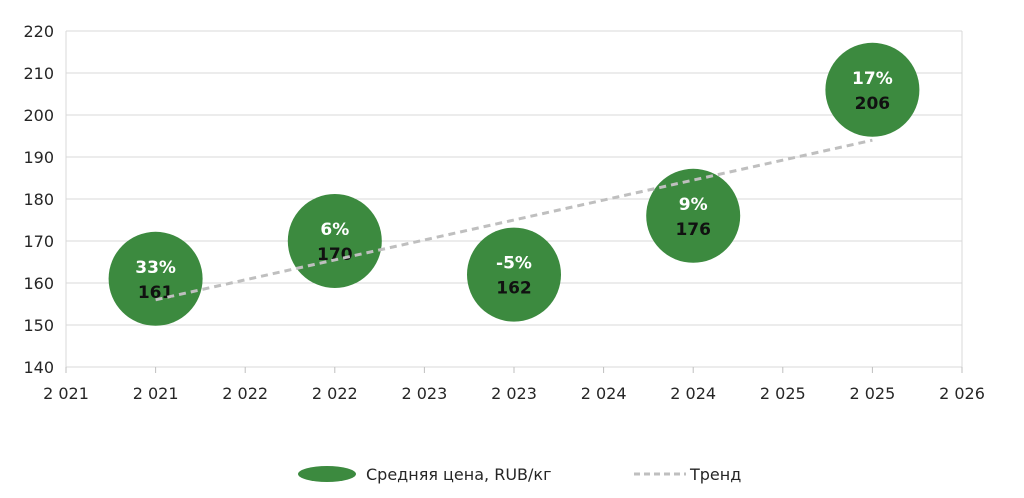  Describe the element at coordinates (38, 283) in the screenshot. I see `y-tick-label: 160` at that location.